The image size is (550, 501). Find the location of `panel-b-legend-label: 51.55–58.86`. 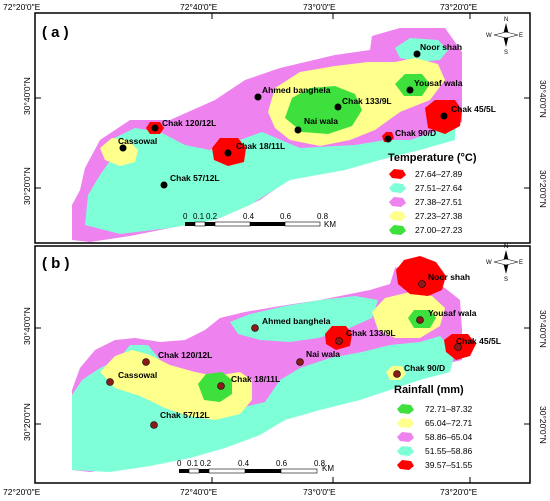

panel-b-legend-label: 51.55–58.86 is located at coordinates (449, 451).